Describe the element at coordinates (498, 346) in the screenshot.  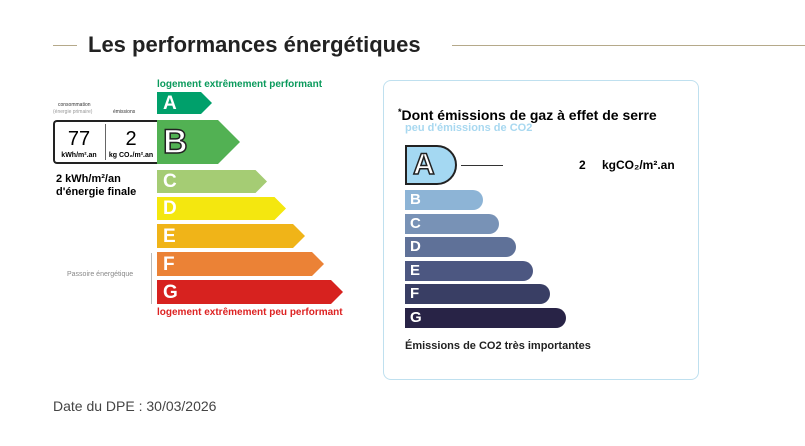
I see `ges-bottom-label: Émissions de CO2 très importantes` at that location.